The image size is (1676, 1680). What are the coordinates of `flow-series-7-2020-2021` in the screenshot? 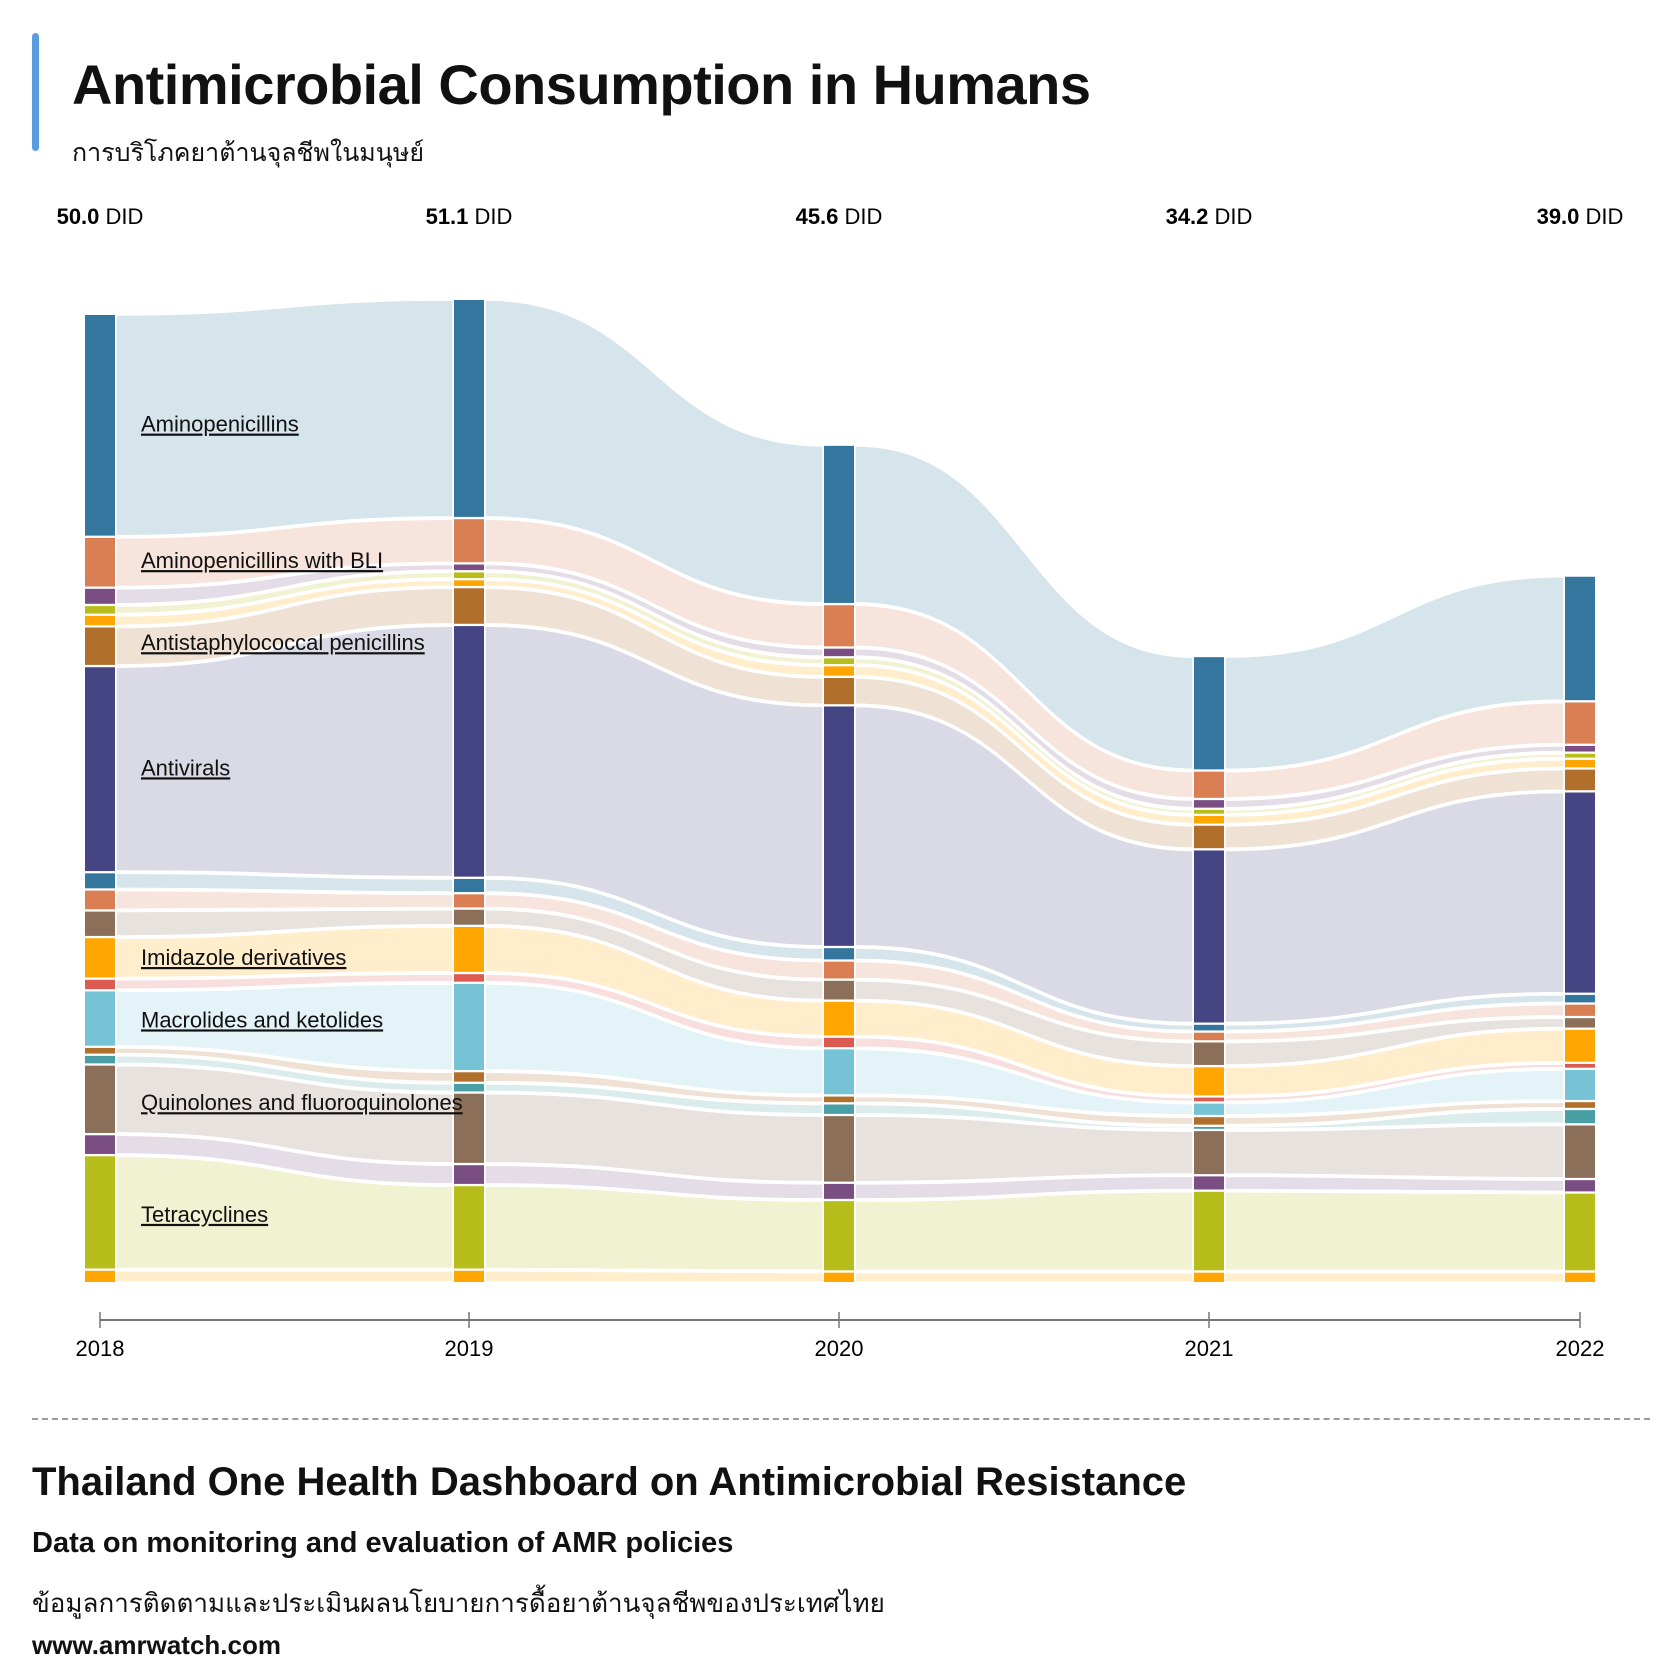 It's located at (1024, 989).